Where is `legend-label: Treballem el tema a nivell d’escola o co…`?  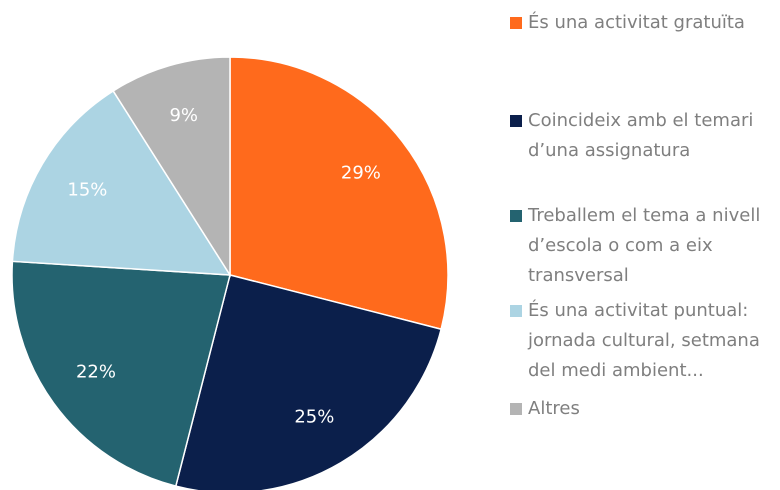
legend-label: Treballem el tema a nivell d’escola o co… is located at coordinates (644, 245).